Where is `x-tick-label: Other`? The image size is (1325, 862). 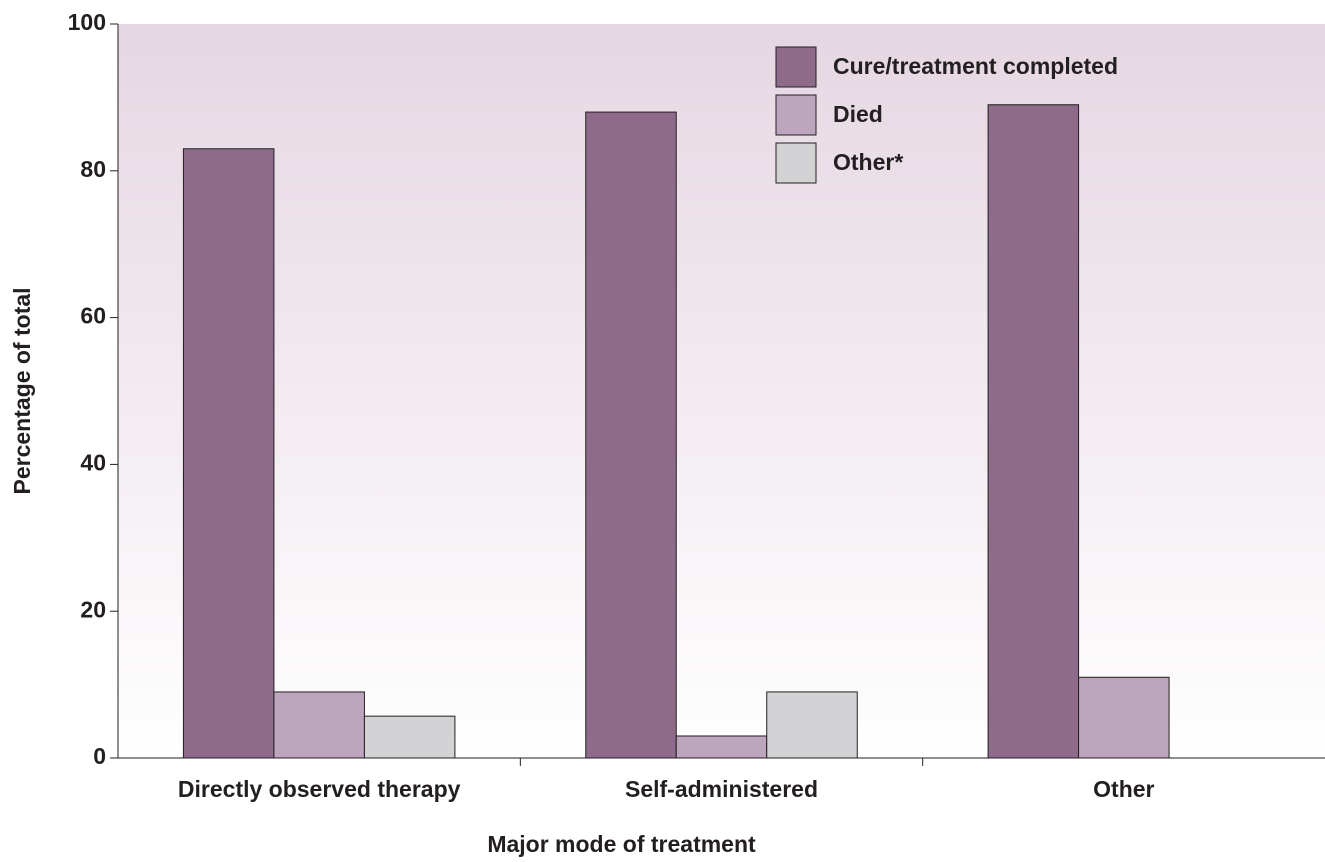 x-tick-label: Other is located at coordinates (1123, 789).